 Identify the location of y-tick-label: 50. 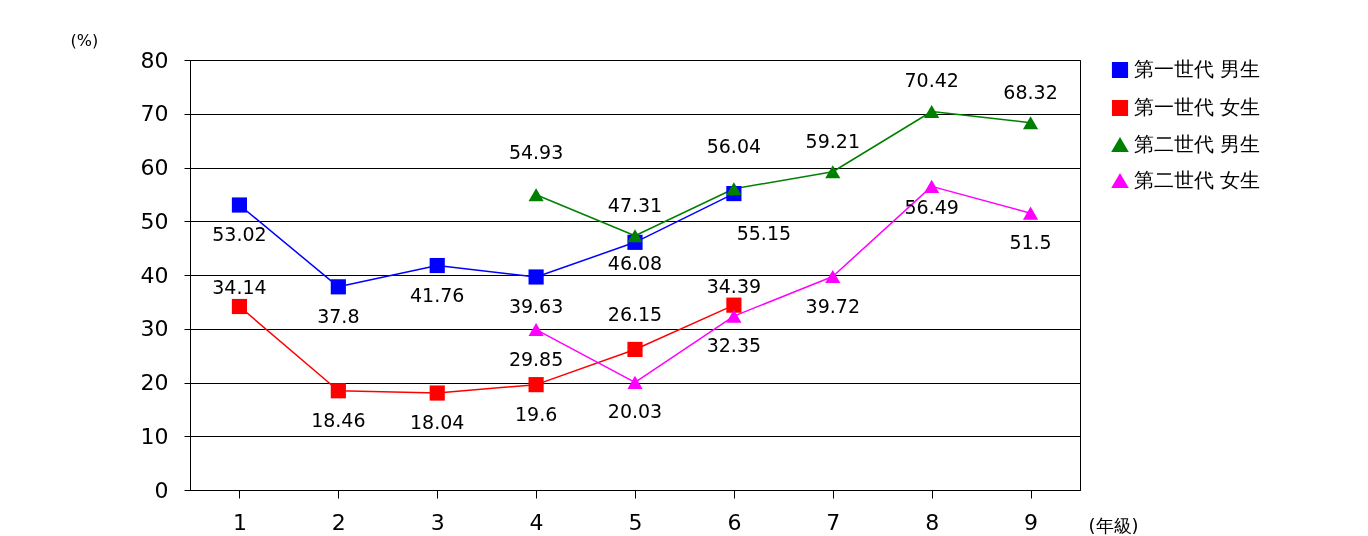
(154, 221).